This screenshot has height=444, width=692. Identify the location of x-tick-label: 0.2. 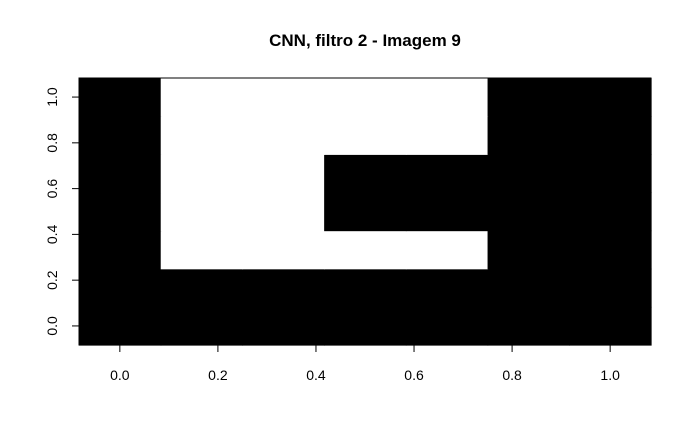
(218, 375).